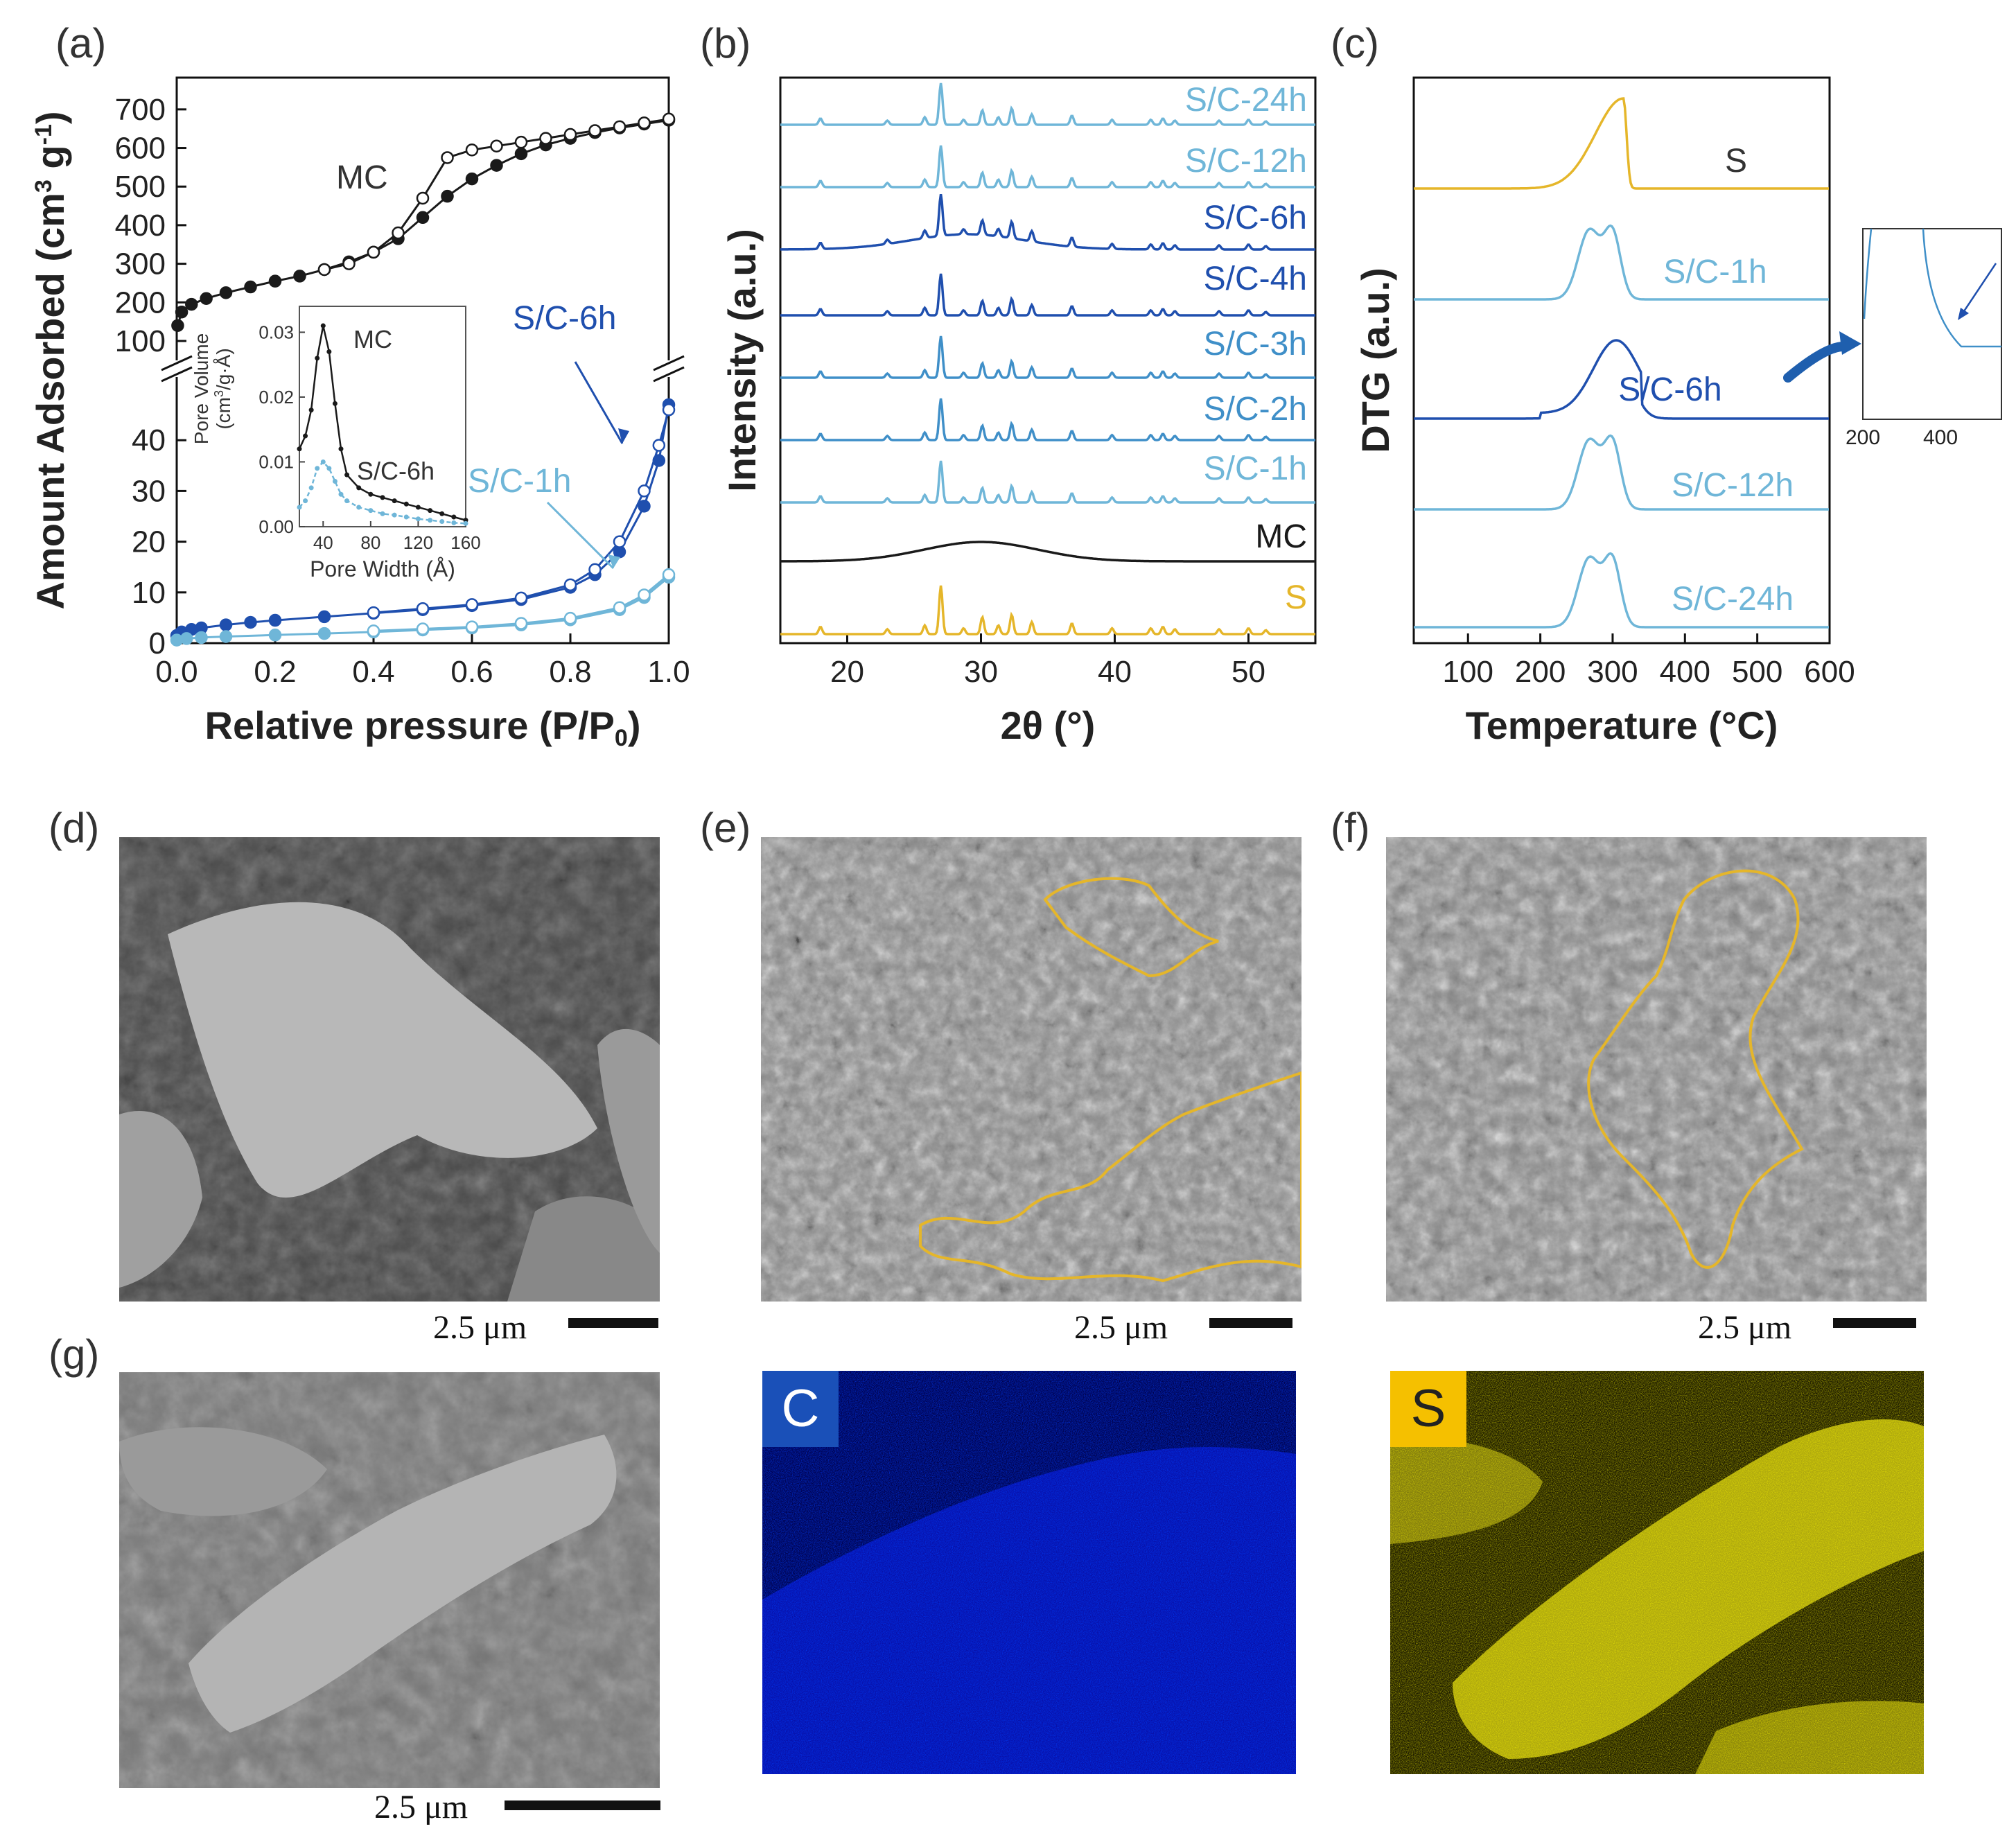 Image resolution: width=2016 pixels, height=1840 pixels. What do you see at coordinates (635, 725) in the screenshot?
I see `chart-a-xlabel-end: )` at bounding box center [635, 725].